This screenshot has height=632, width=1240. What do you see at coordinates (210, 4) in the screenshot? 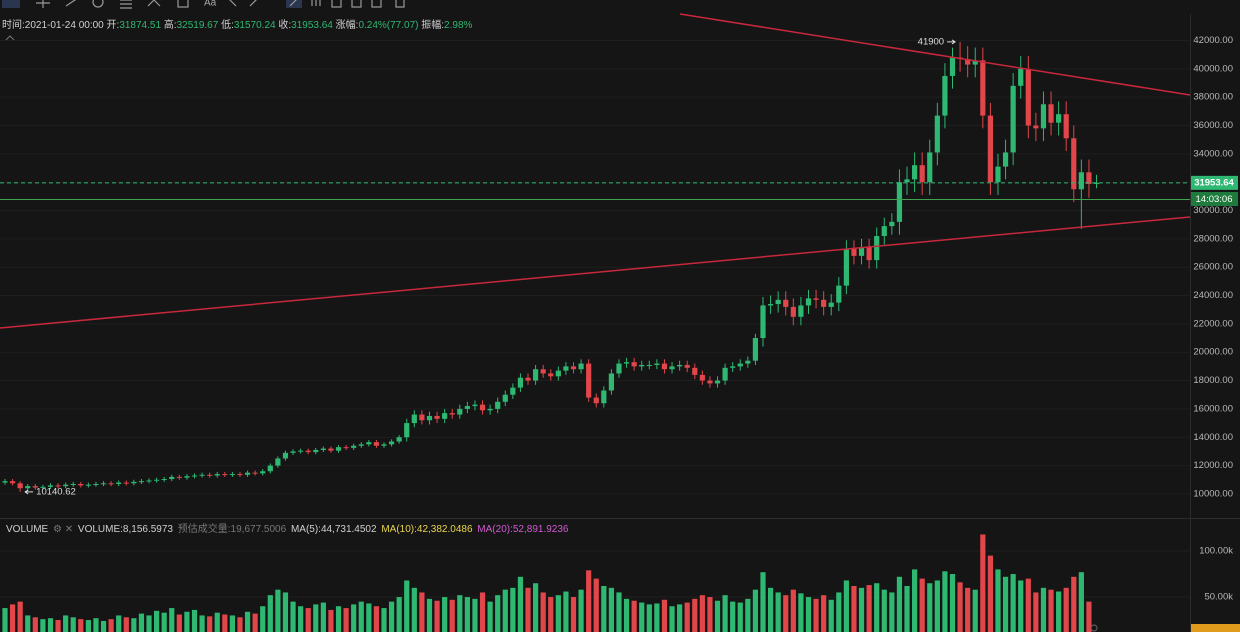
I see `tool-text: Aa` at bounding box center [210, 4].